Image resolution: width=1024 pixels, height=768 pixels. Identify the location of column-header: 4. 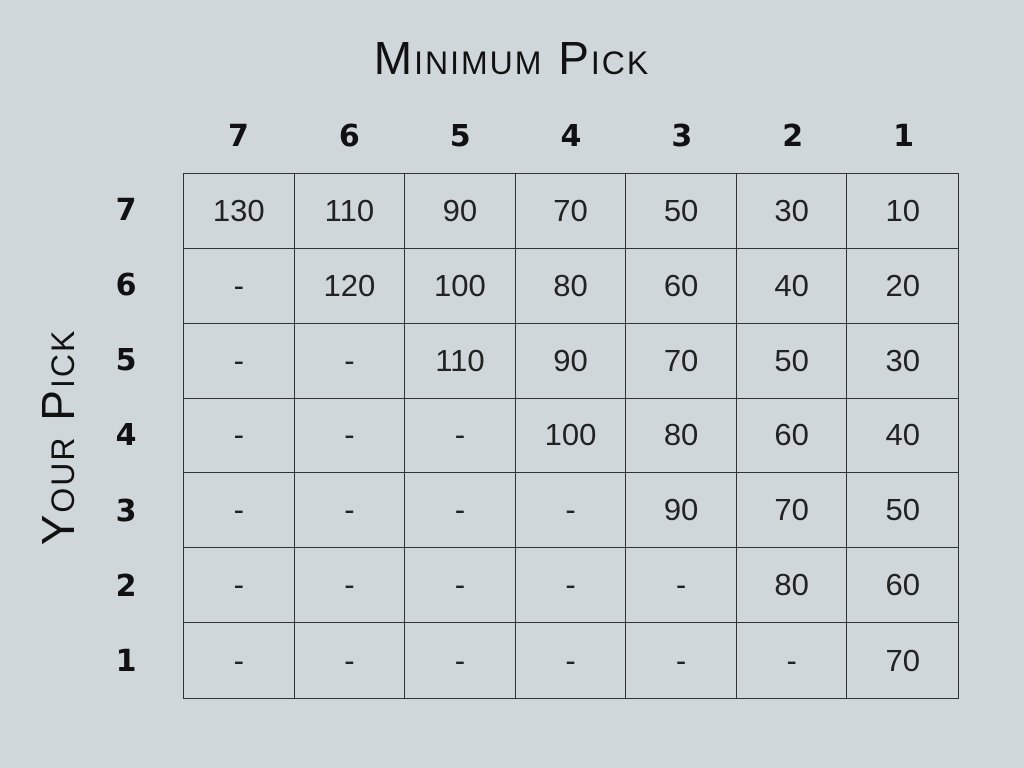
(571, 136).